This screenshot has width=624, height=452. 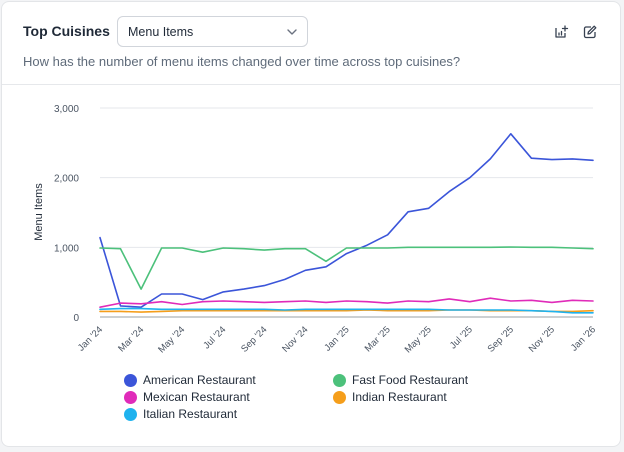 I want to click on legend-item: Mexican Restaurant, so click(x=187, y=397).